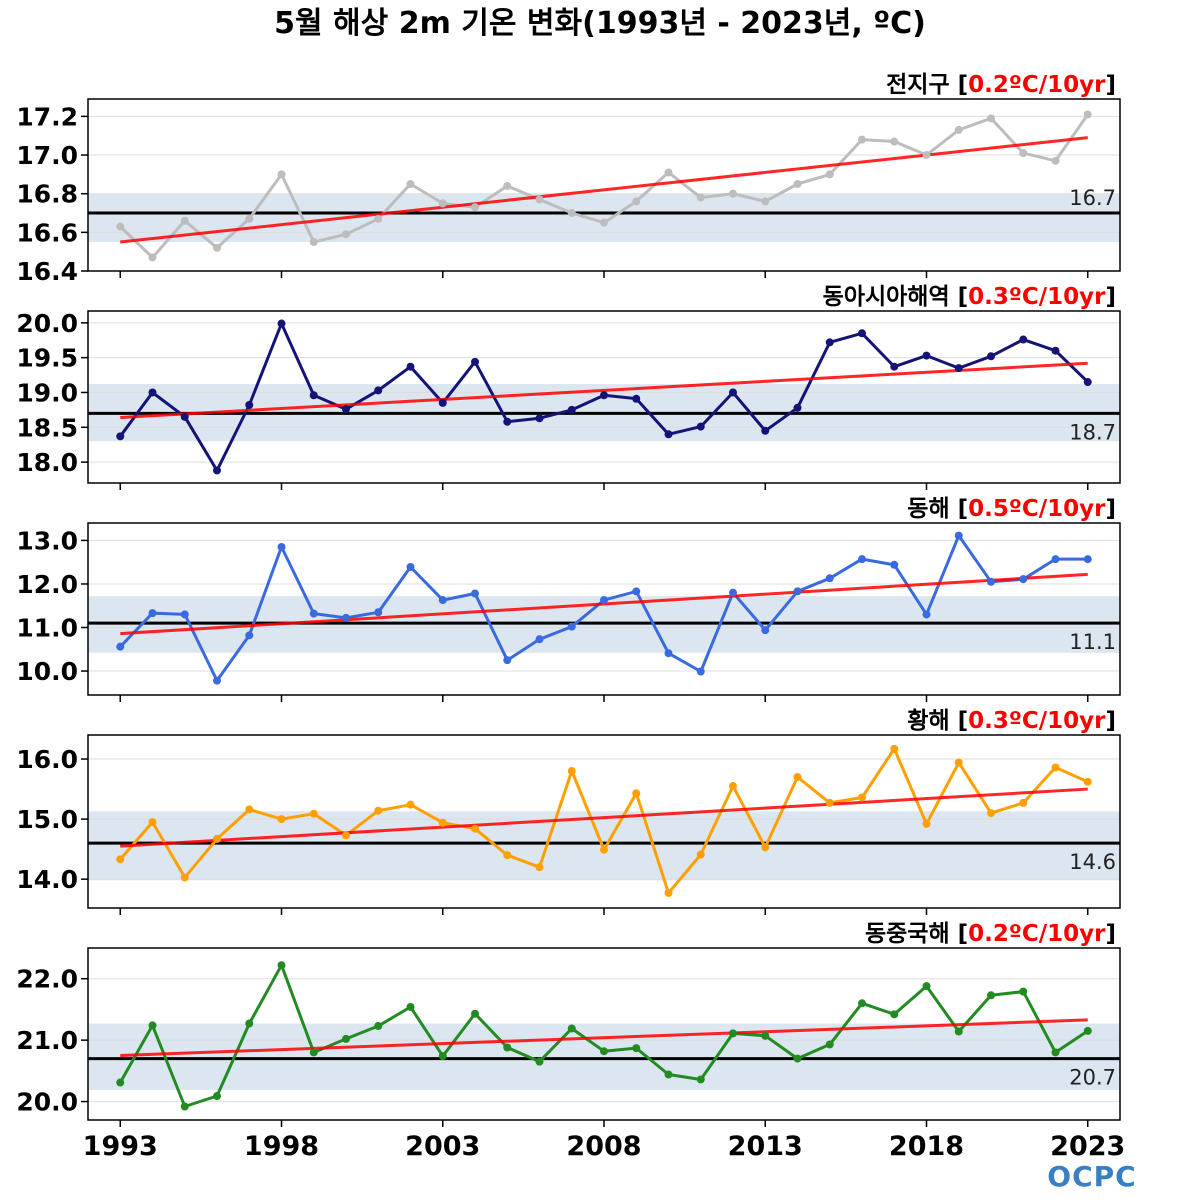 The height and width of the screenshot is (1200, 1200). I want to click on y-tick-label: 11.0, so click(47, 628).